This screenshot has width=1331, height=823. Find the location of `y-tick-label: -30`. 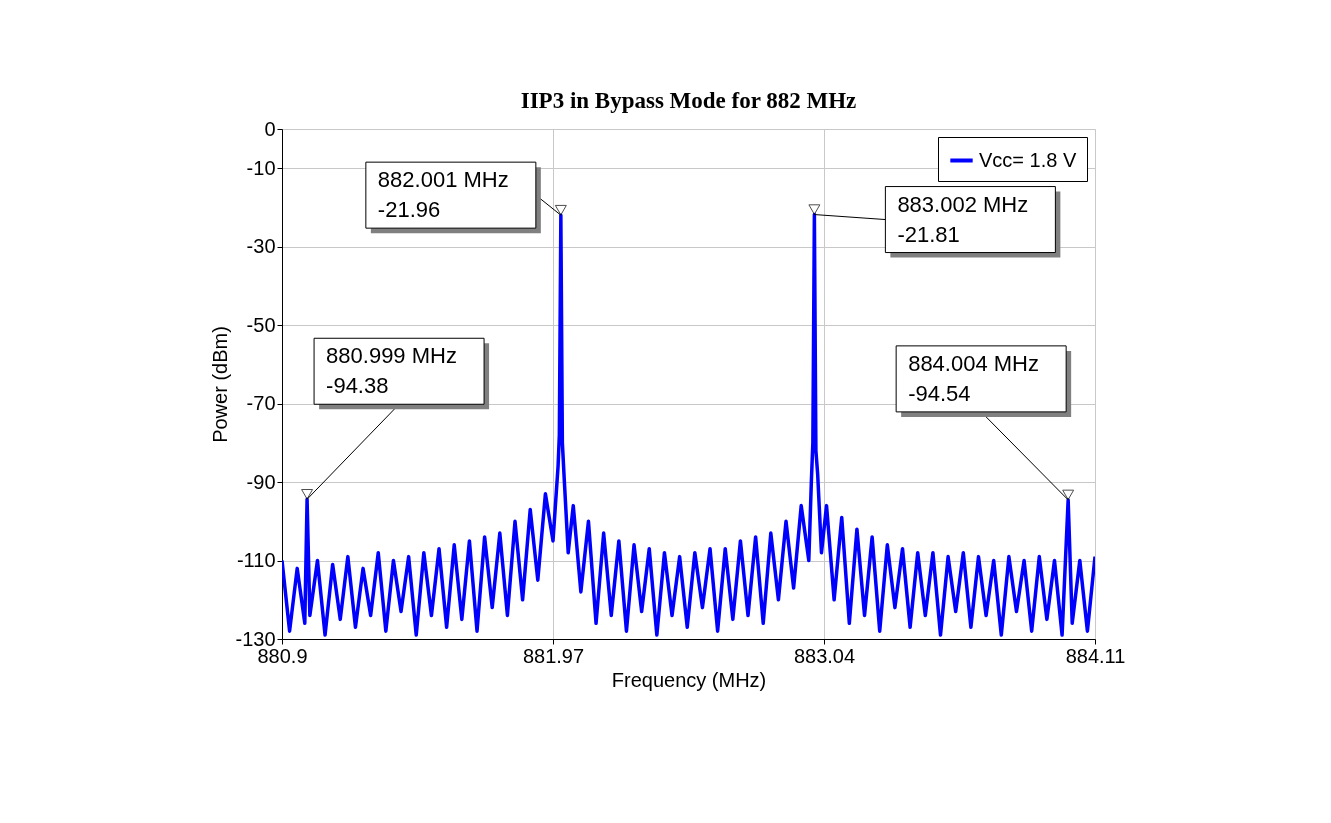

y-tick-label: -30 is located at coordinates (261, 246).